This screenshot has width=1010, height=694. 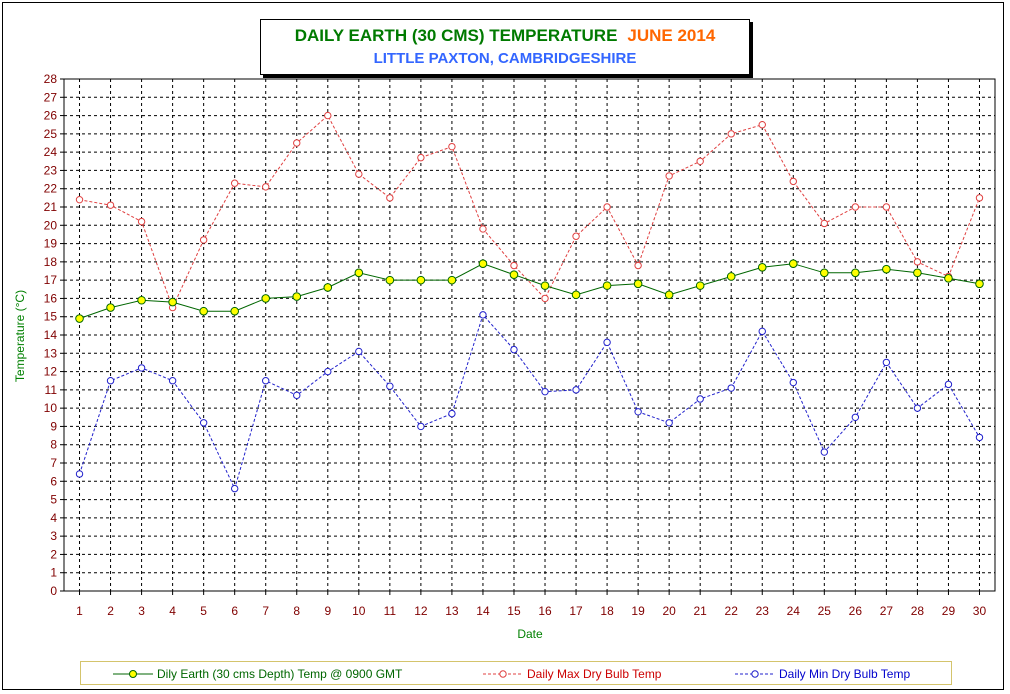 I want to click on x-tick-label: 7, so click(x=265, y=611).